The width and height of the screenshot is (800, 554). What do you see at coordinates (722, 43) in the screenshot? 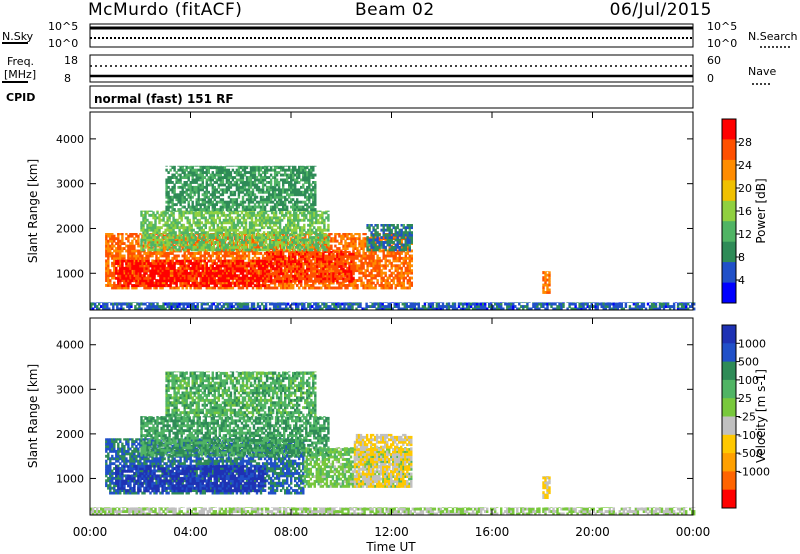
I see `noise-right-tick-low: 10^0` at bounding box center [722, 43].